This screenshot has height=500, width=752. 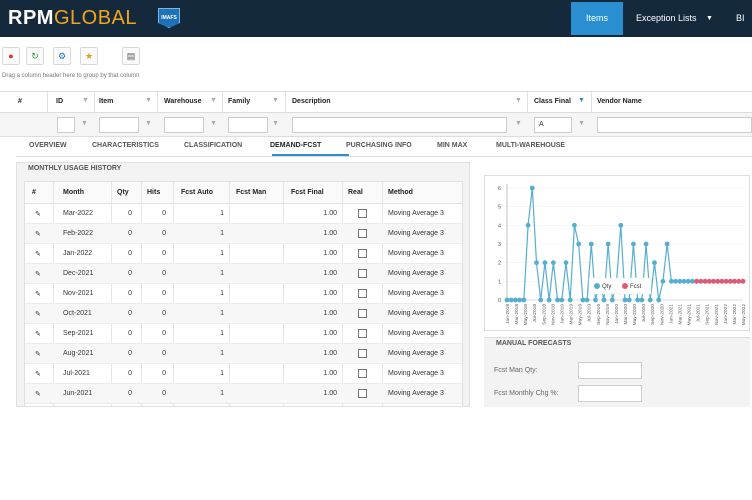 I want to click on tab-multi-warehouse: MULTI-WAREHOUSE, so click(x=531, y=145).